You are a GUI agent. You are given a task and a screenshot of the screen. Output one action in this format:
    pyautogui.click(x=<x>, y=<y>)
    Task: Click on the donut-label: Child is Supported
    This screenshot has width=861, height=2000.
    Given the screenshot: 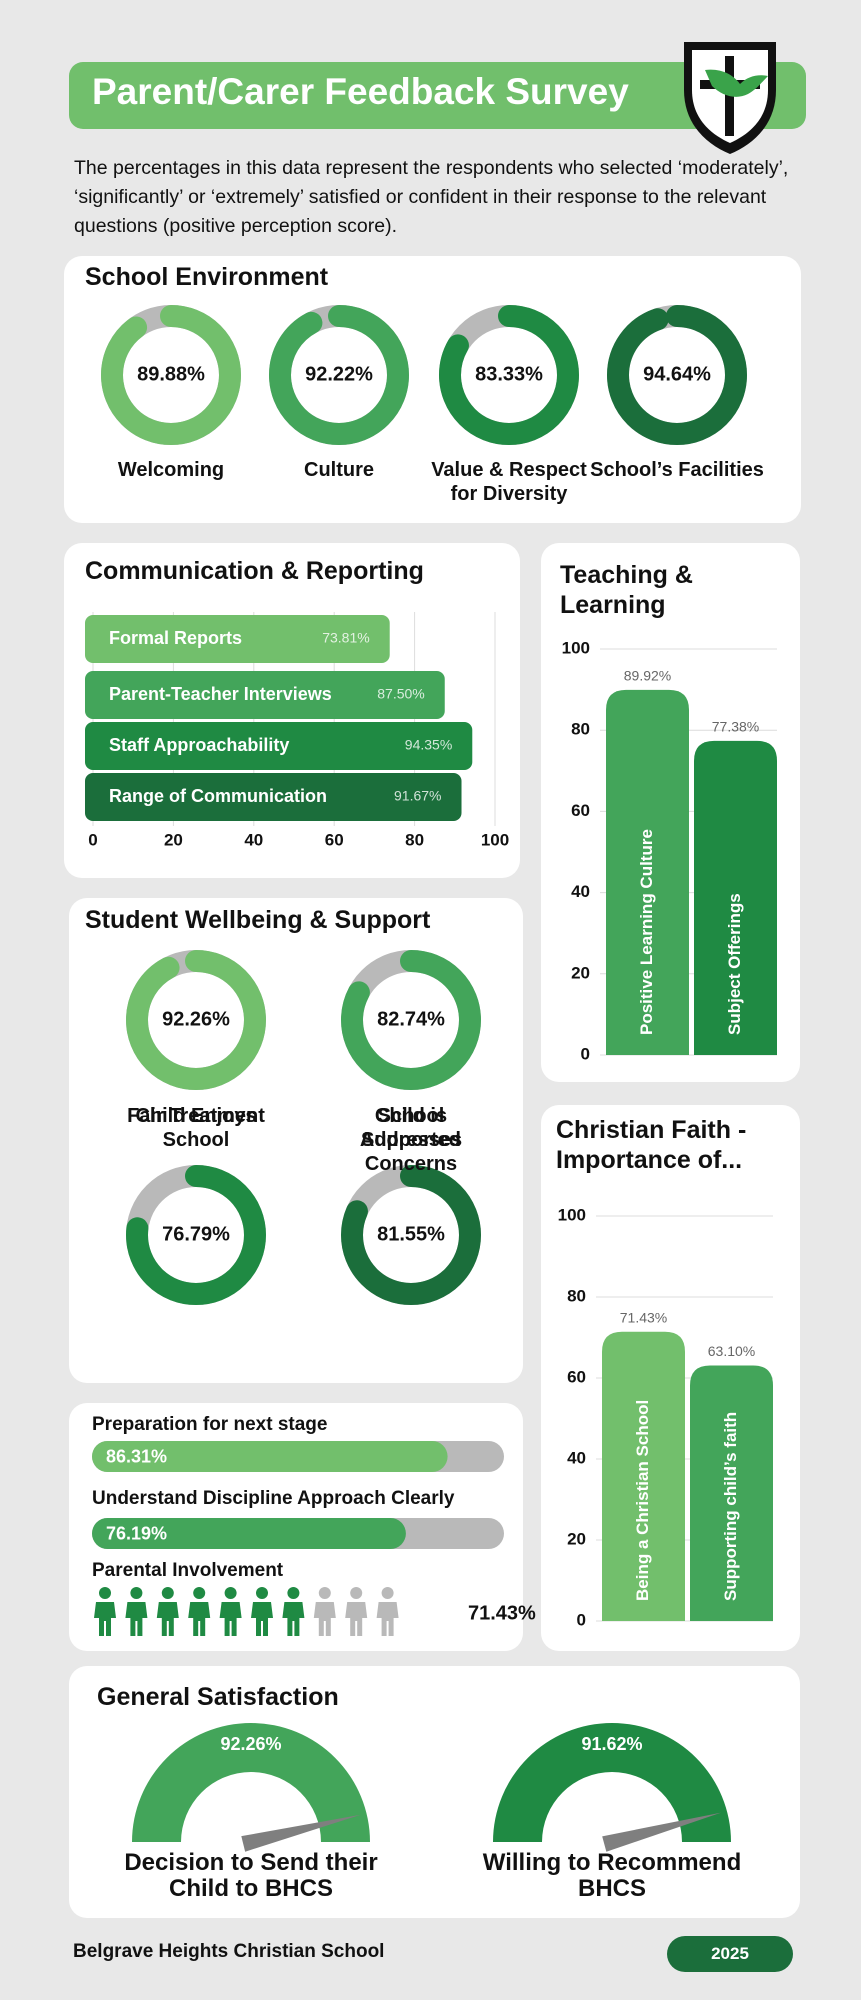 What is the action you would take?
    pyautogui.click(x=411, y=1128)
    